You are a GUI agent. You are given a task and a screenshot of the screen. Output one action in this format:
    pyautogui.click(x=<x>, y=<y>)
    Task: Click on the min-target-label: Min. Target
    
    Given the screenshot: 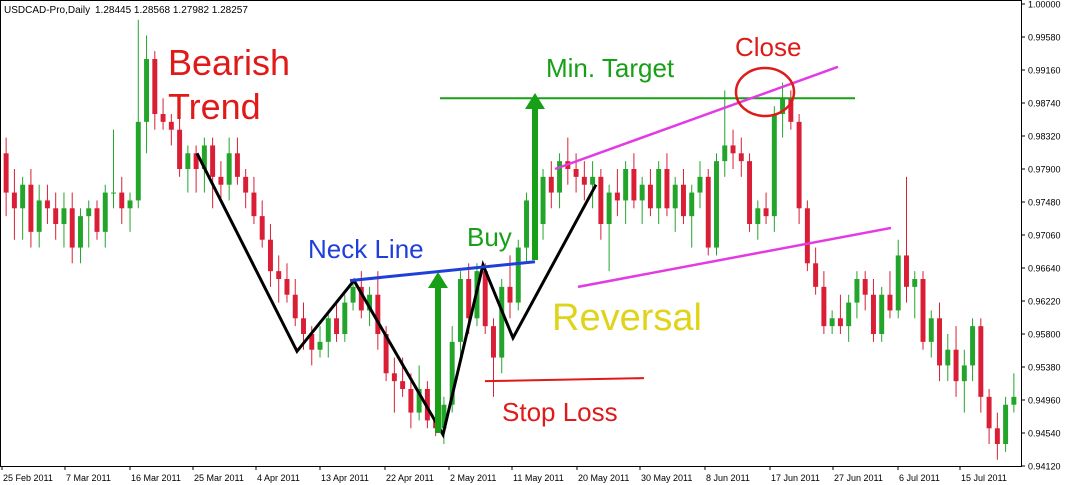 What is the action you would take?
    pyautogui.click(x=610, y=68)
    